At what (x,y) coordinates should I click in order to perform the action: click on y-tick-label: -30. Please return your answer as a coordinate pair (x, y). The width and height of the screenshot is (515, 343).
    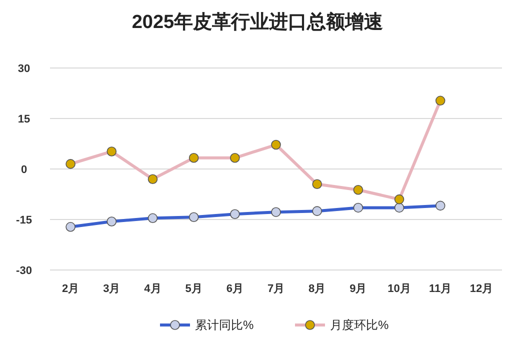
    Looking at the image, I should click on (24, 271).